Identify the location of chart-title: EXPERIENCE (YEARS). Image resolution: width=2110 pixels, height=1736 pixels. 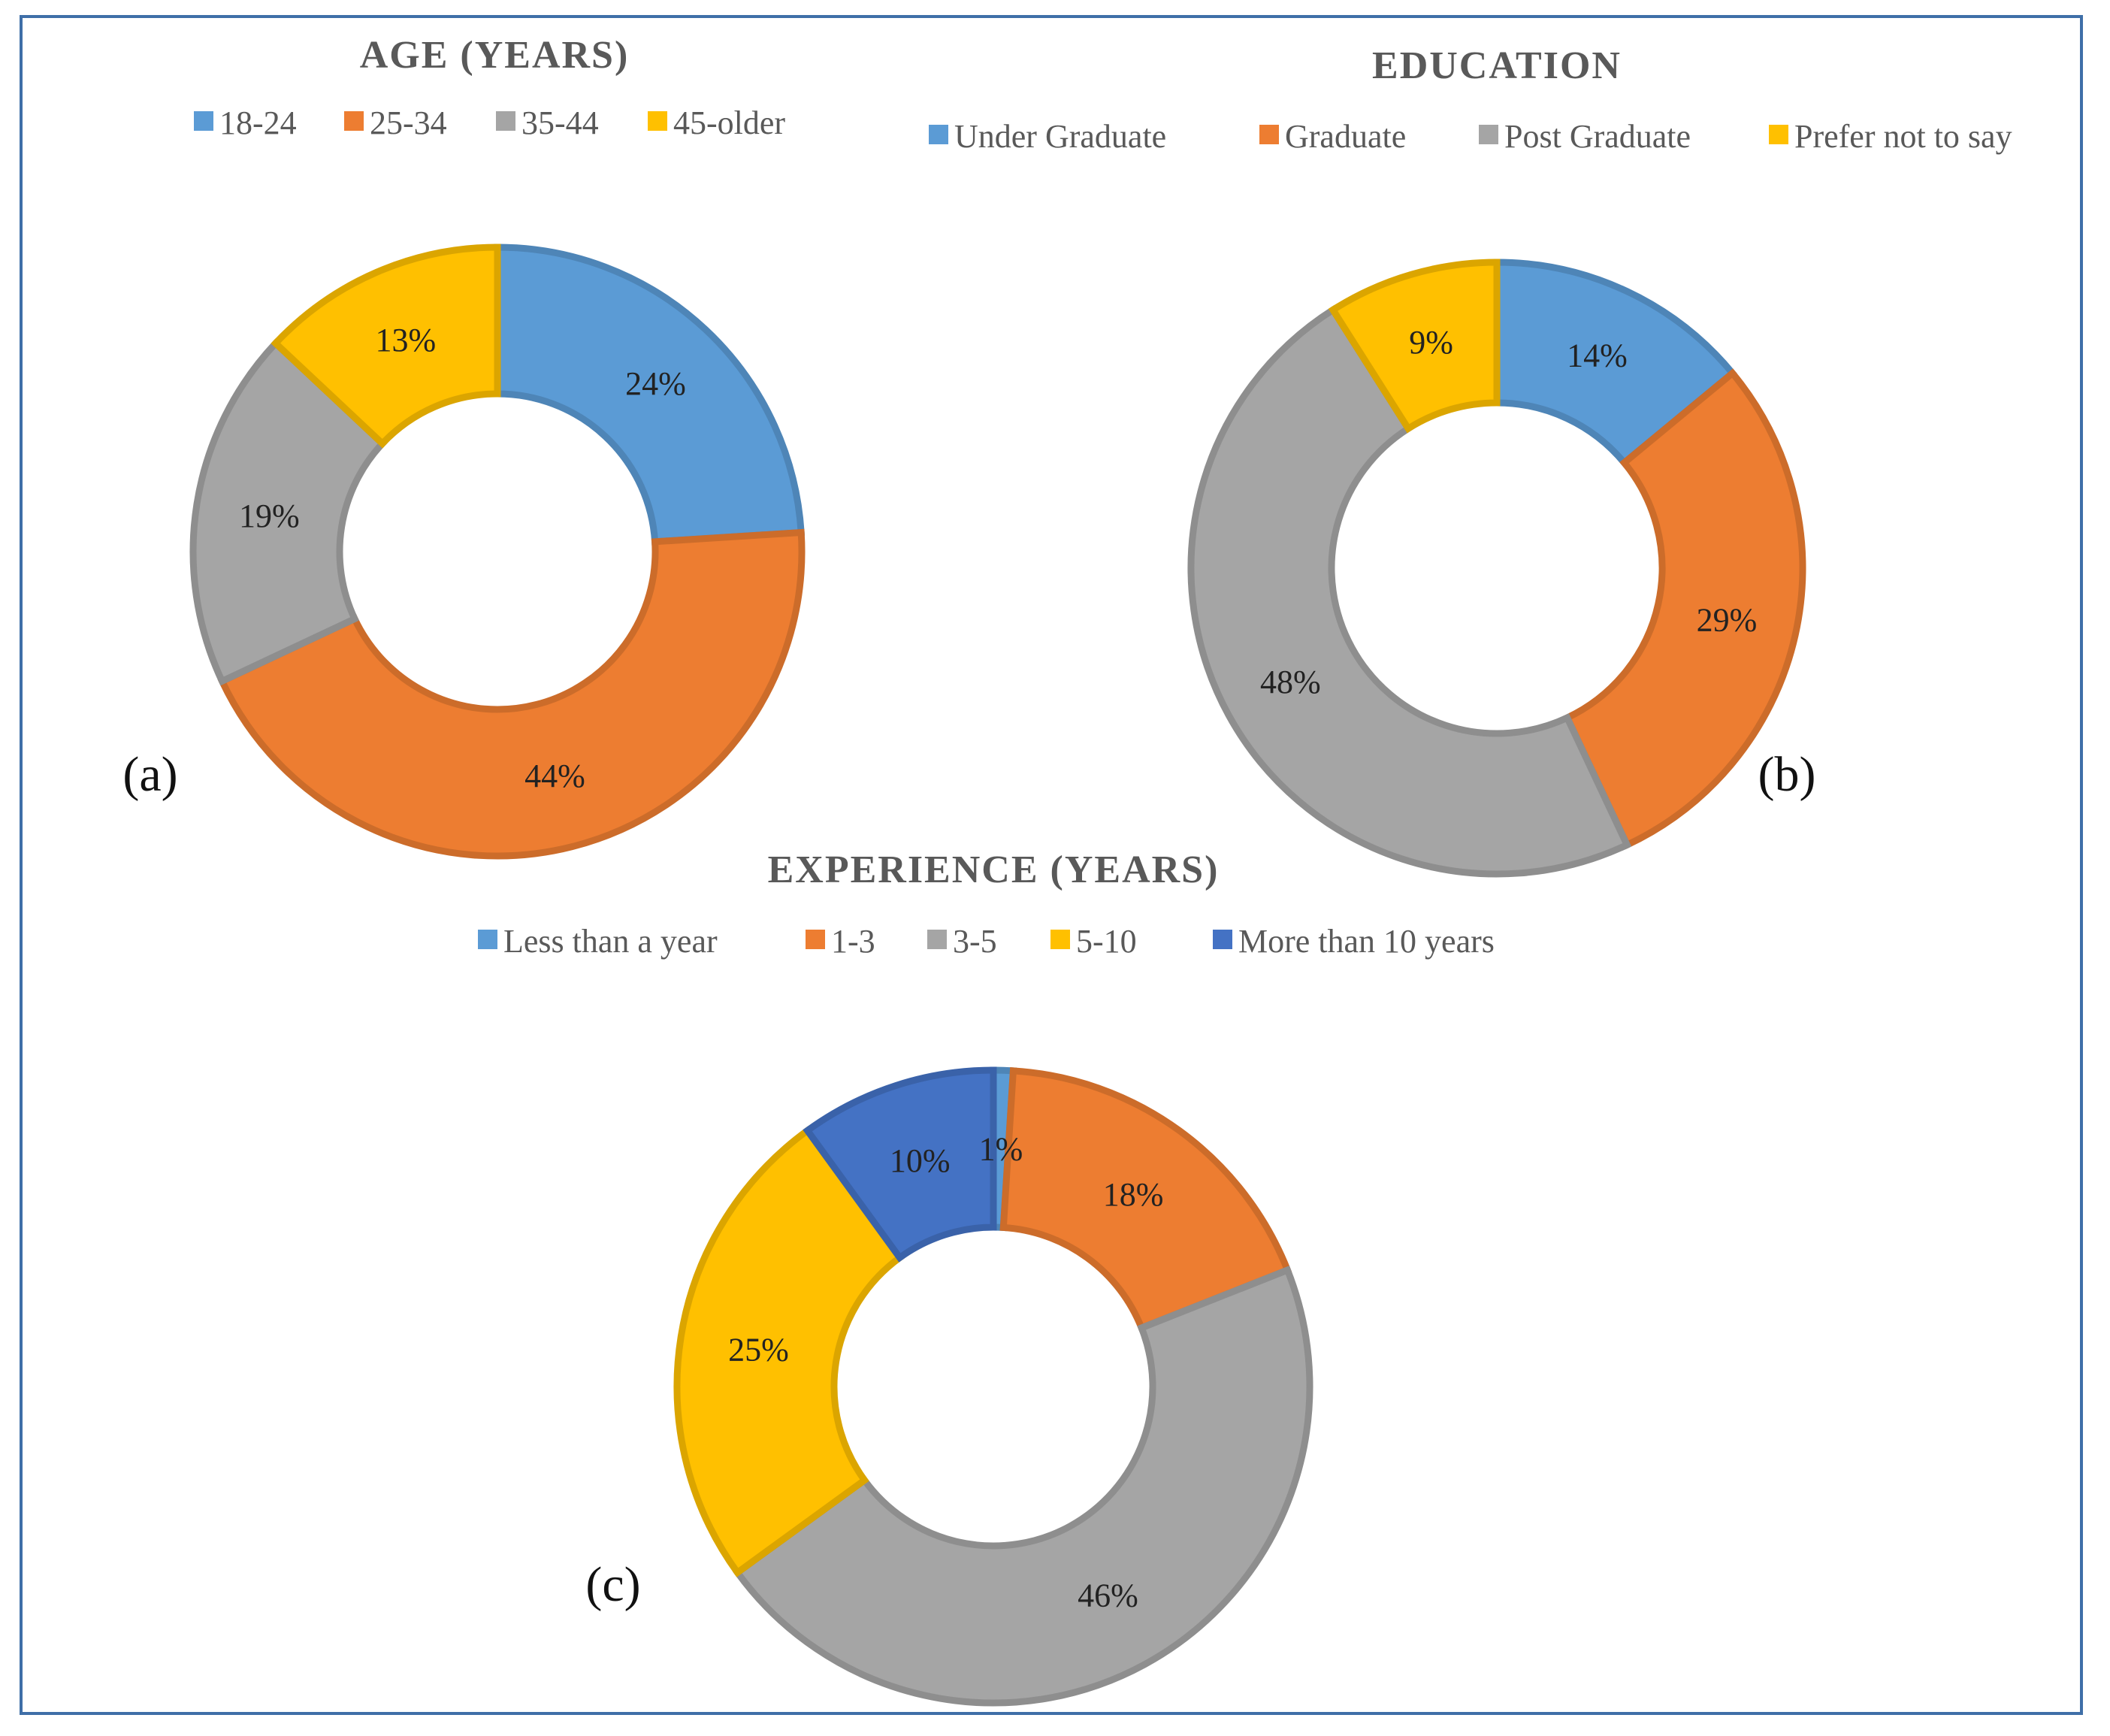
(994, 869).